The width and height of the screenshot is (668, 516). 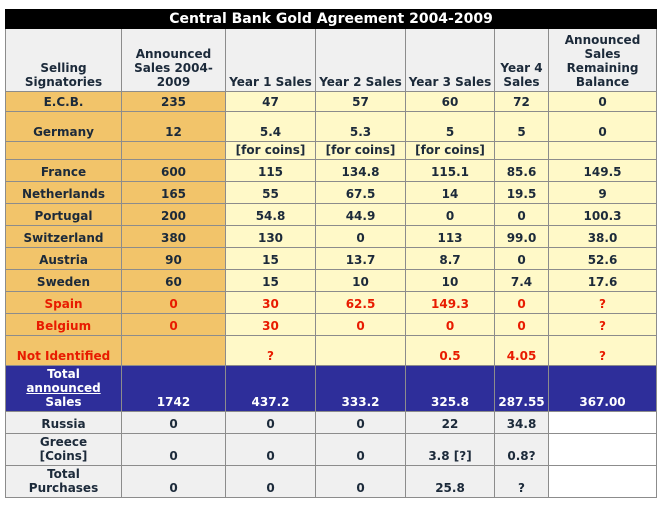 I want to click on table-row: [for coins] [for coins] [for coins], so click(x=331, y=150).